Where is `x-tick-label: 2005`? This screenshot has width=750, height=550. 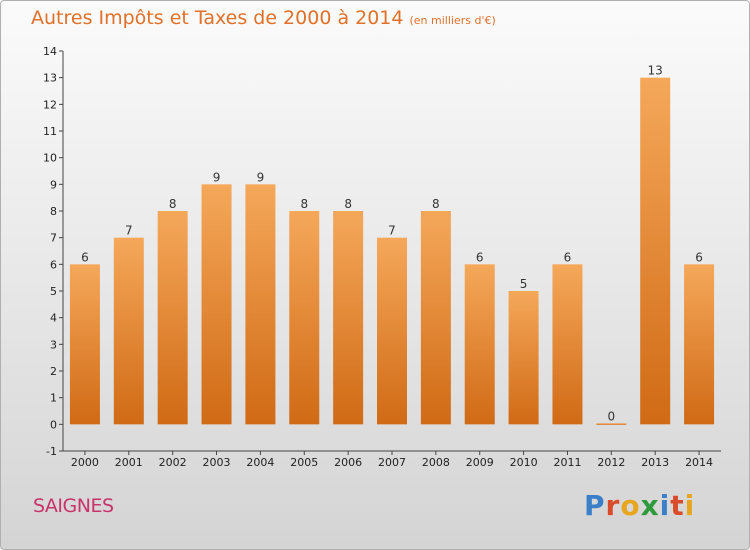 x-tick-label: 2005 is located at coordinates (304, 462).